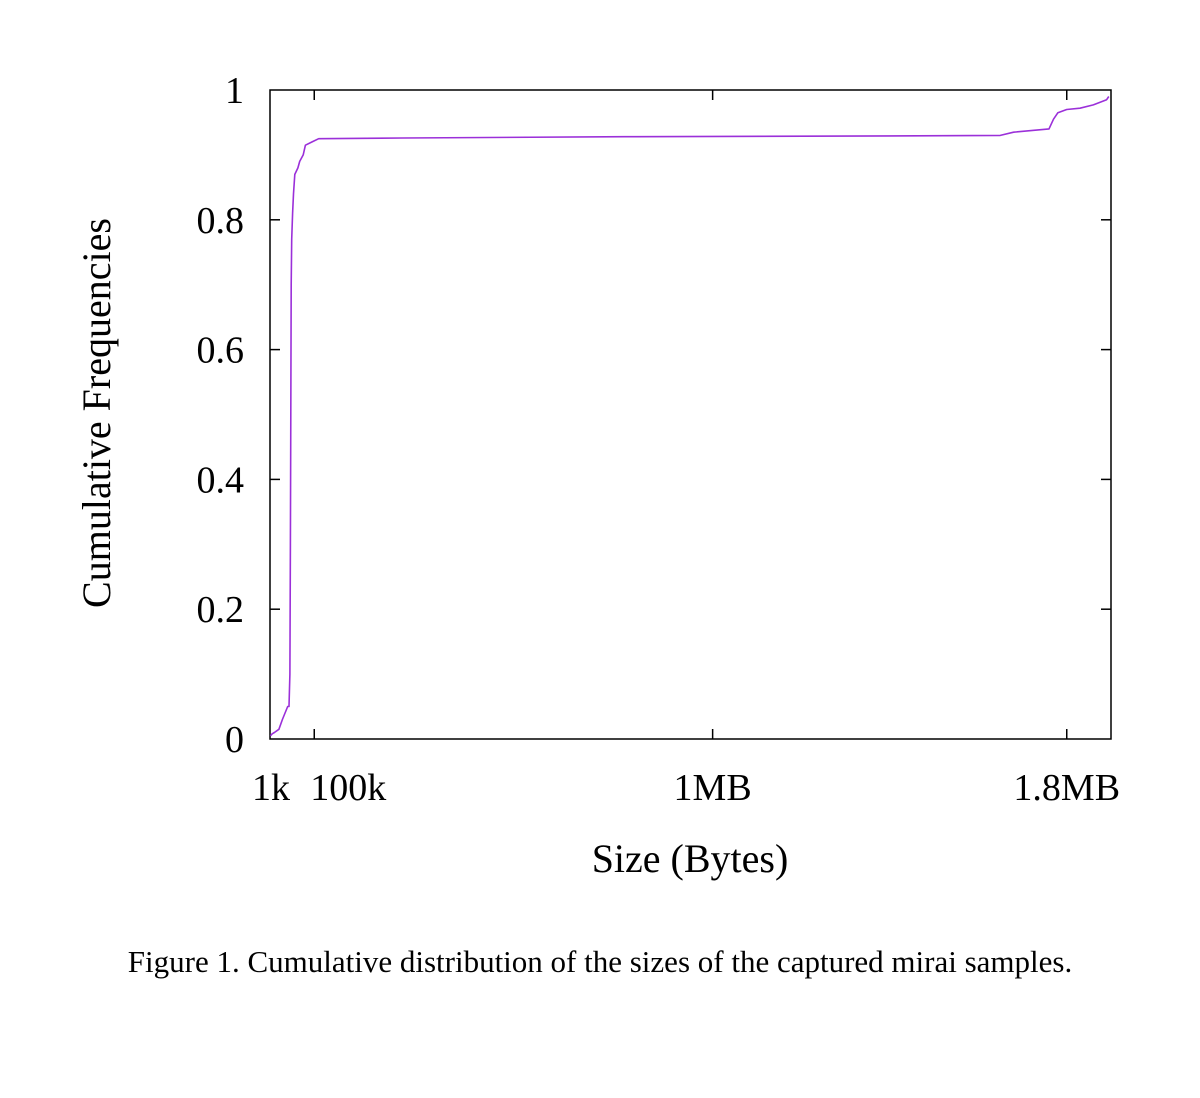  Describe the element at coordinates (713, 788) in the screenshot. I see `x-tick-label-2: 1MB` at that location.